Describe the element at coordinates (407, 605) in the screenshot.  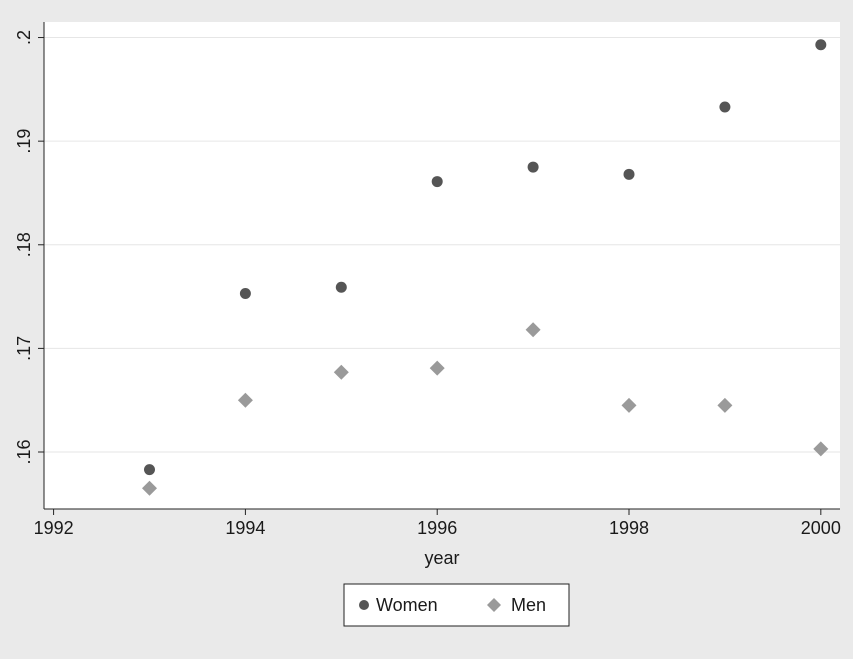
I see `legend-women-label: Women` at that location.